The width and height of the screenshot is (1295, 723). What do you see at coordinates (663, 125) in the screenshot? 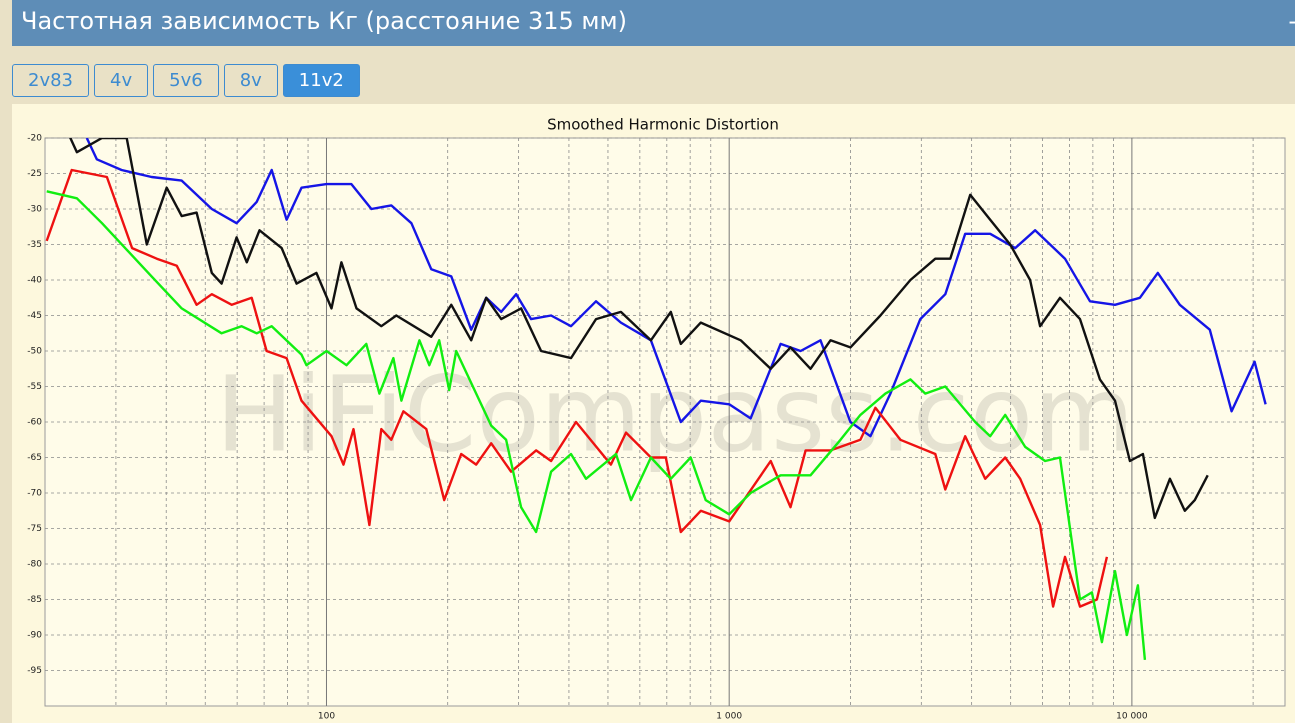
I see `chart-title: Smoothed Harmonic Distortion` at bounding box center [663, 125].